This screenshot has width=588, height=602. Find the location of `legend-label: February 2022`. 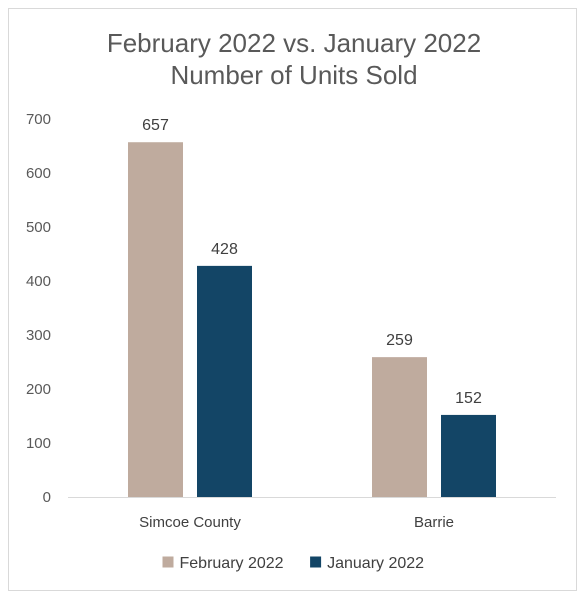

legend-label: February 2022 is located at coordinates (232, 563).